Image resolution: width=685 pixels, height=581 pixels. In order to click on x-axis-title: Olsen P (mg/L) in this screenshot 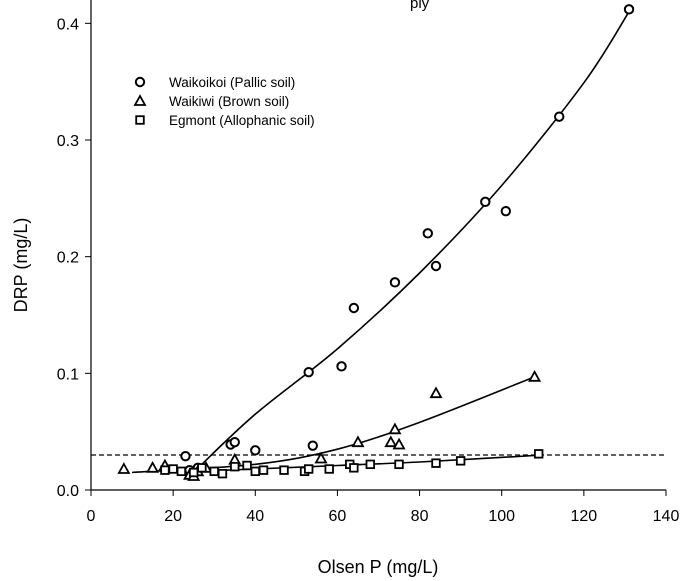, I will do `click(378, 567)`.